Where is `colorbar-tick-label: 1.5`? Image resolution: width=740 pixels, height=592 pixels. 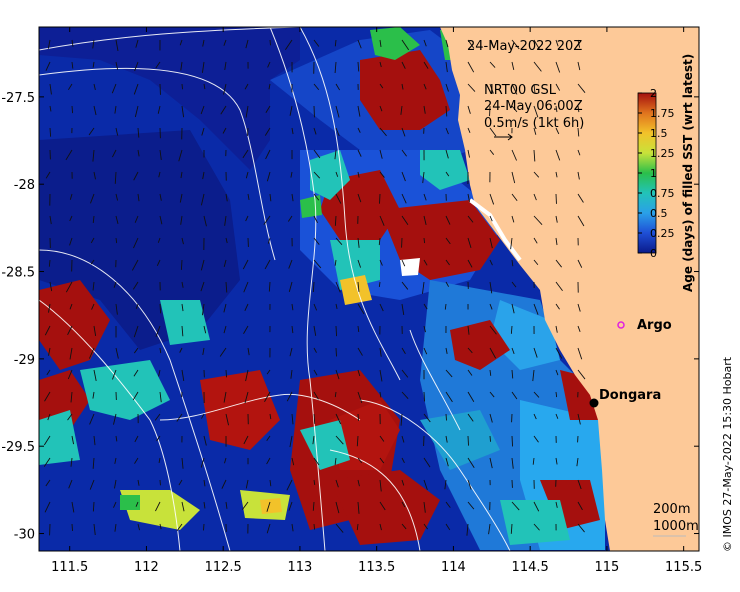 colorbar-tick-label: 1.5 is located at coordinates (659, 133).